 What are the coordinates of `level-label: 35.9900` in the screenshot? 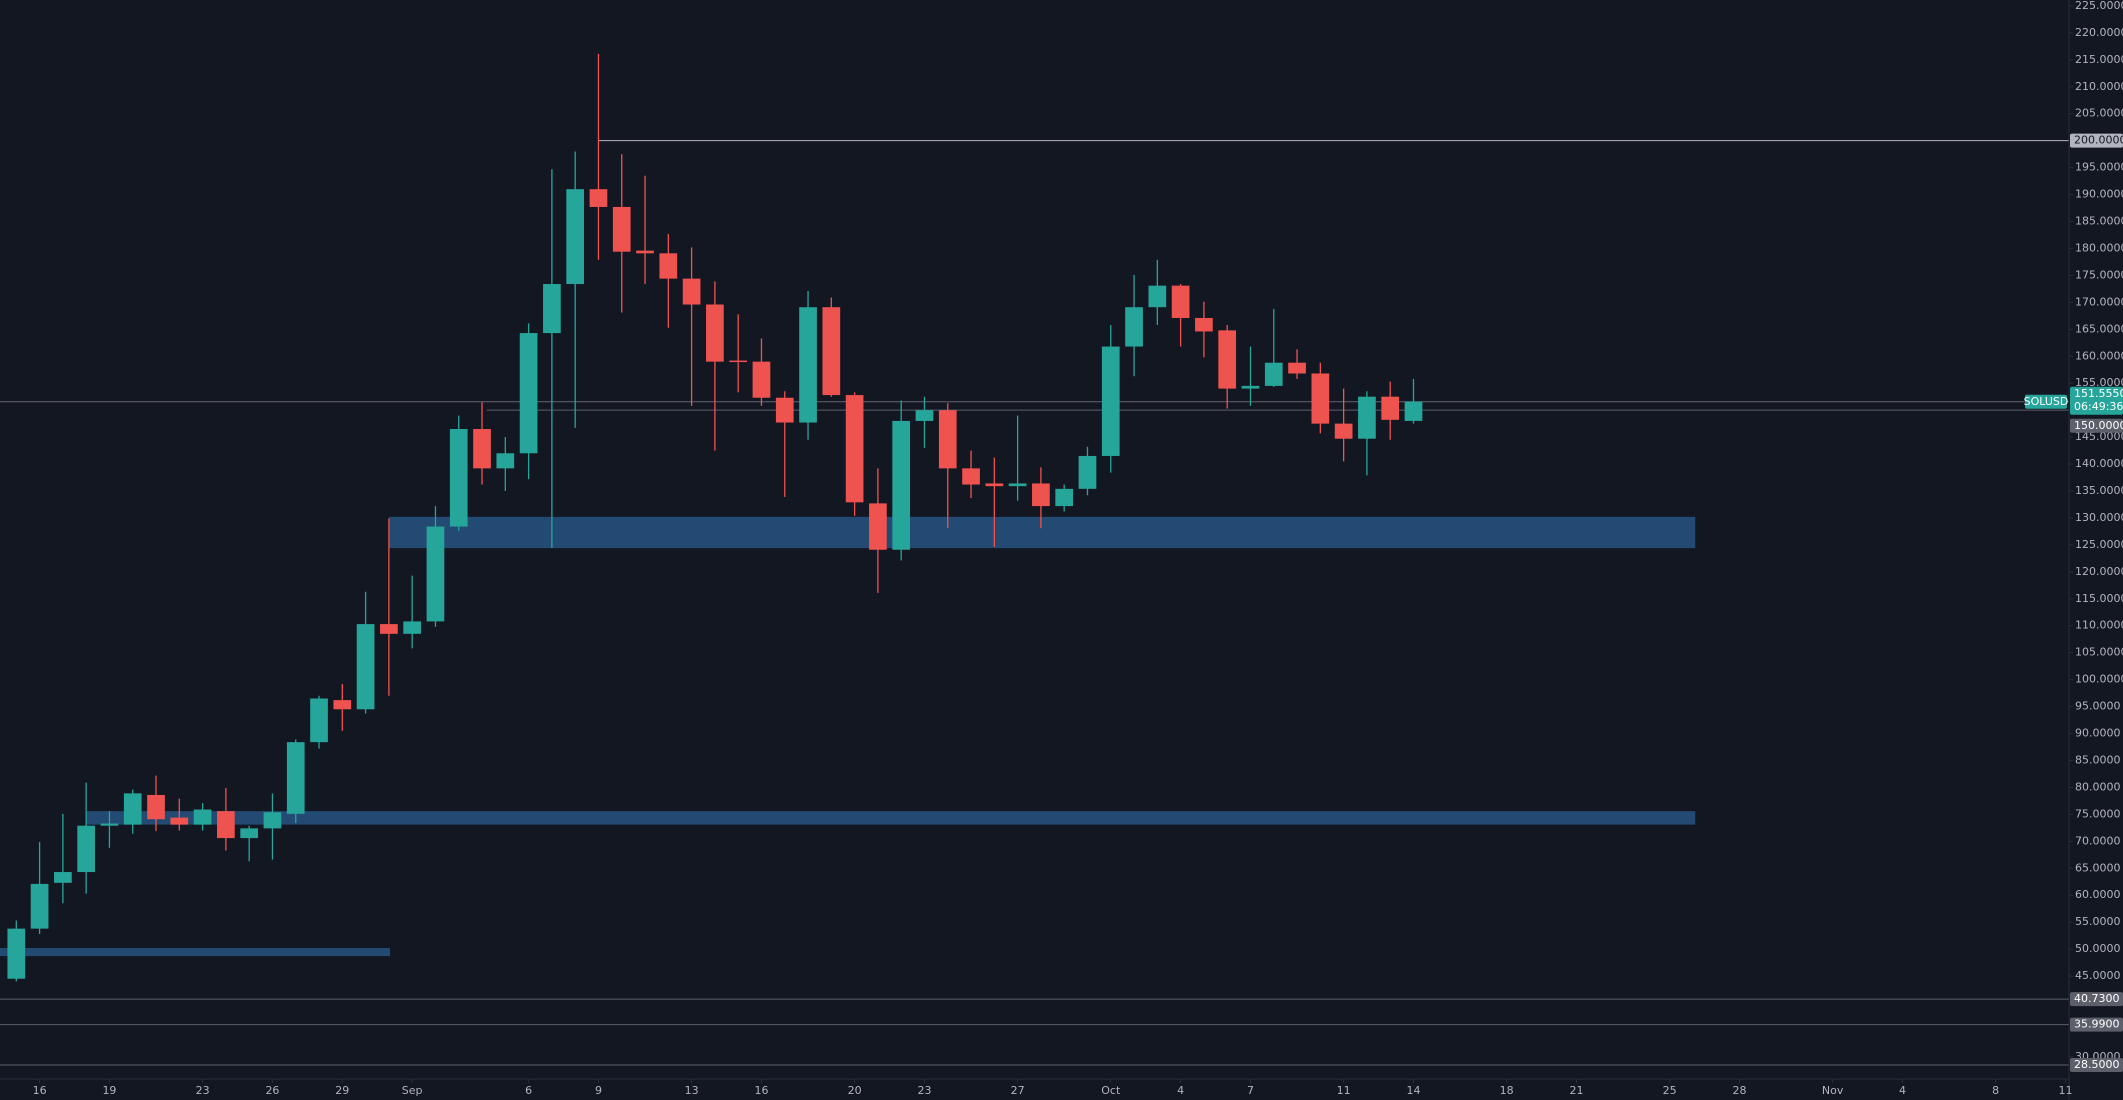 It's located at (2097, 1024).